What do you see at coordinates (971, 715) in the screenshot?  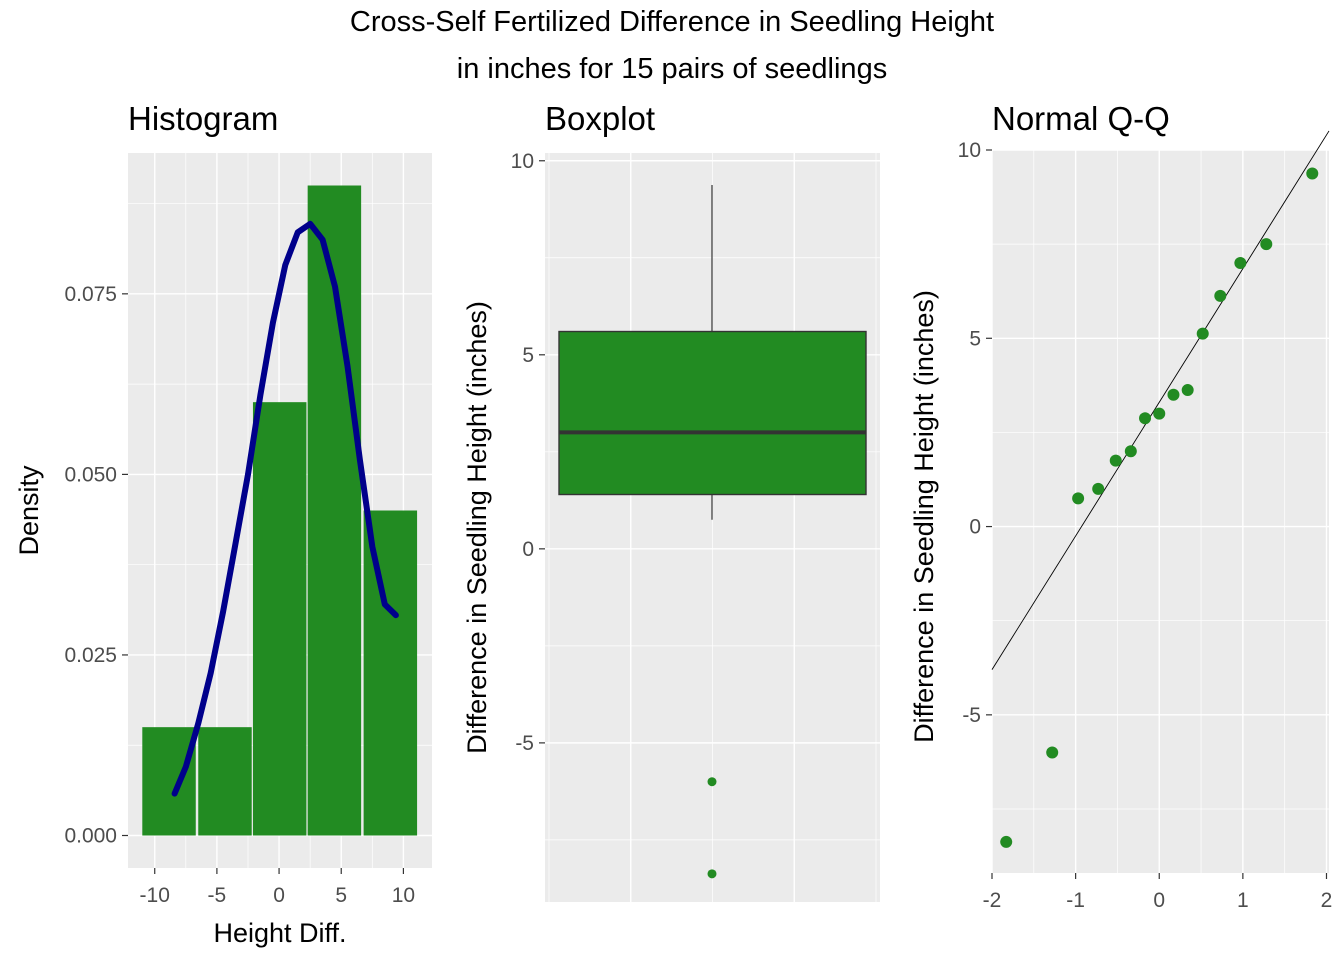 I see `qq-y-tick-label: -5` at bounding box center [971, 715].